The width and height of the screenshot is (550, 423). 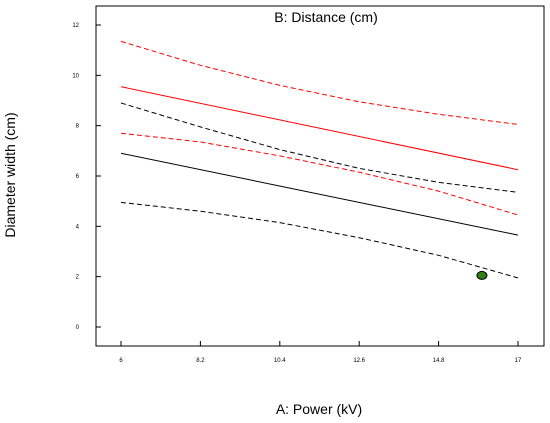 What do you see at coordinates (78, 227) in the screenshot?
I see `y-tick-label: 4` at bounding box center [78, 227].